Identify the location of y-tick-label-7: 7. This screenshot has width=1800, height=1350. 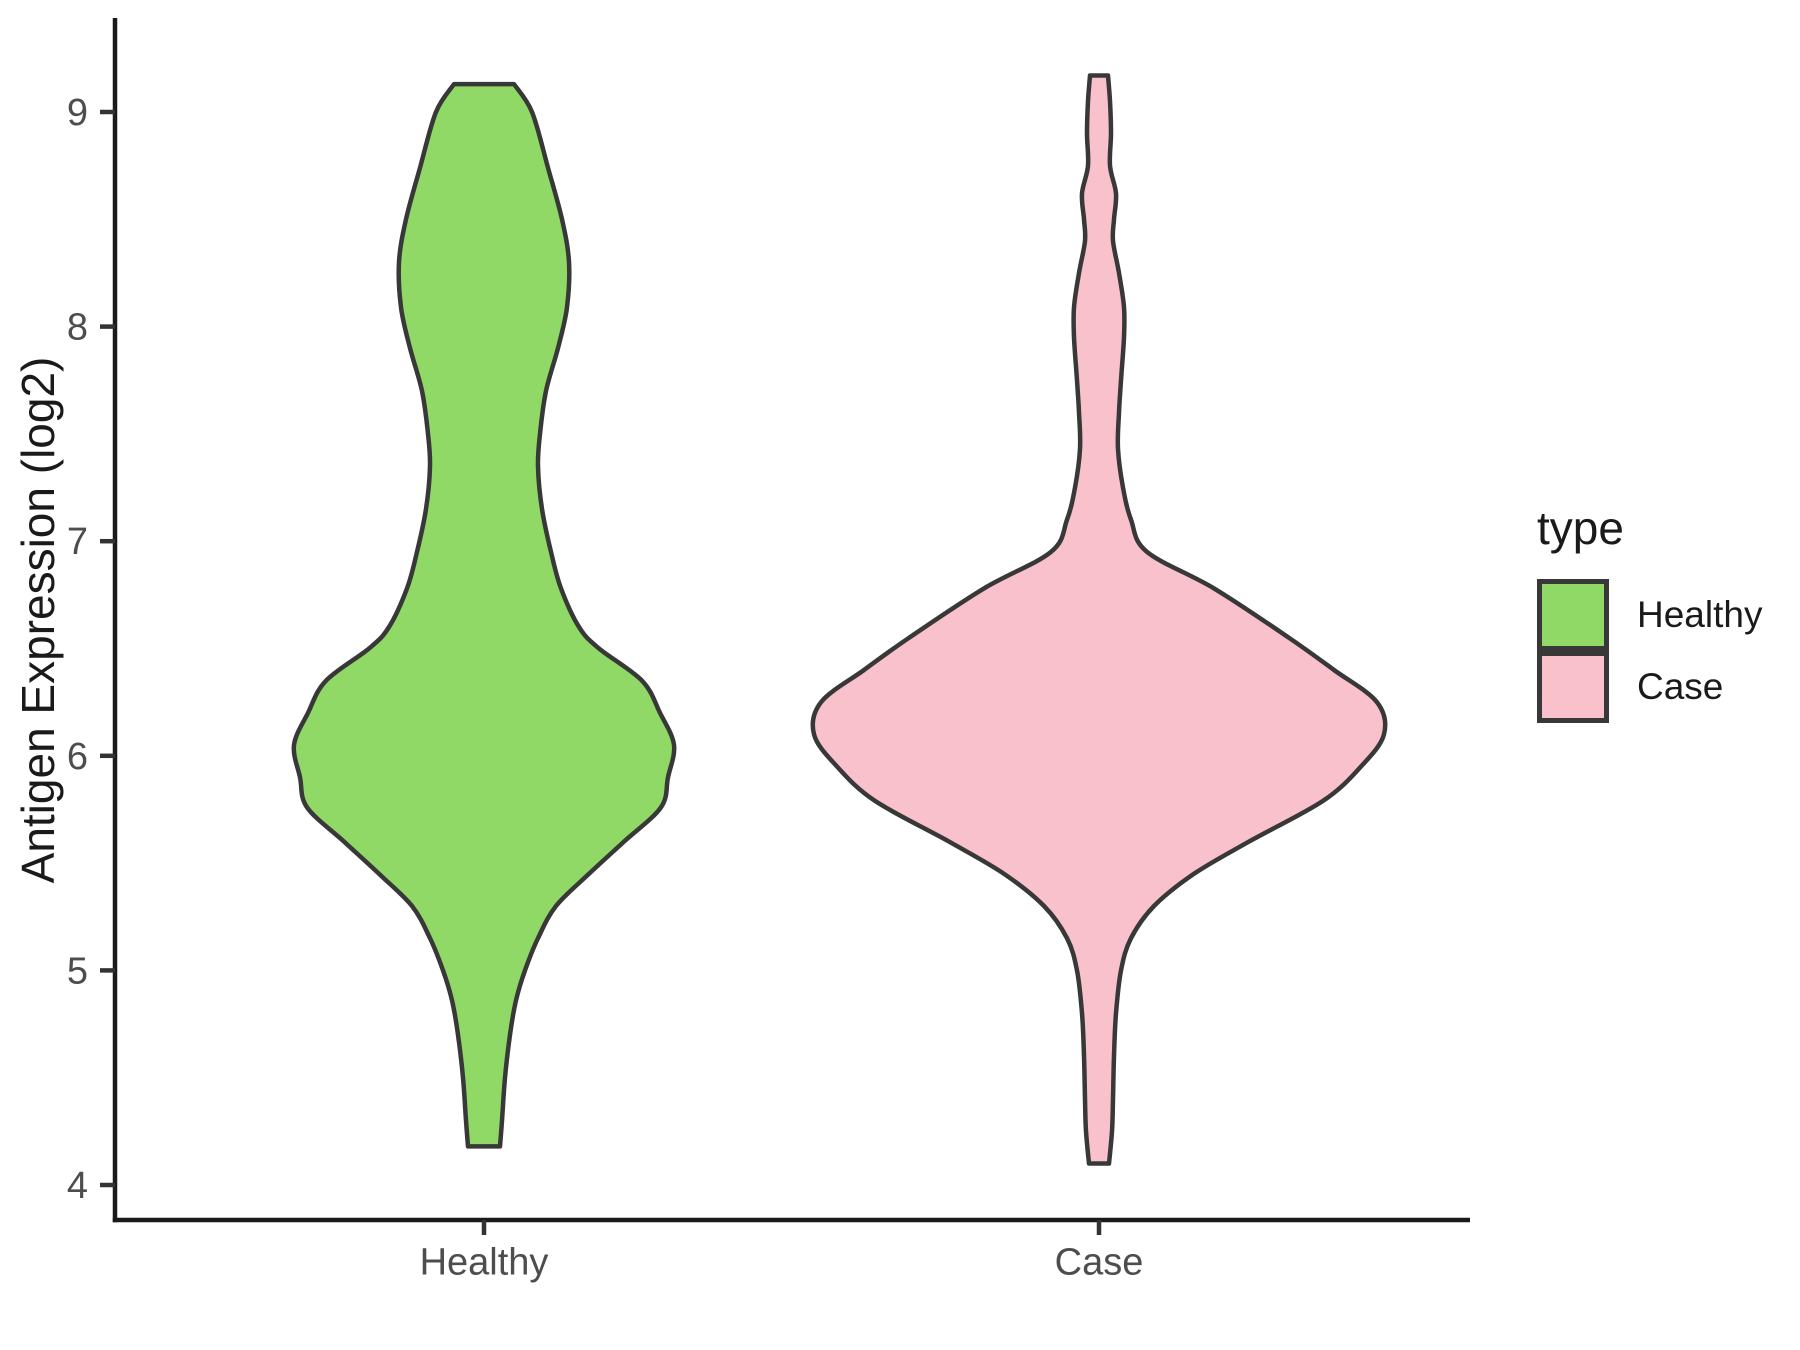
(77, 542).